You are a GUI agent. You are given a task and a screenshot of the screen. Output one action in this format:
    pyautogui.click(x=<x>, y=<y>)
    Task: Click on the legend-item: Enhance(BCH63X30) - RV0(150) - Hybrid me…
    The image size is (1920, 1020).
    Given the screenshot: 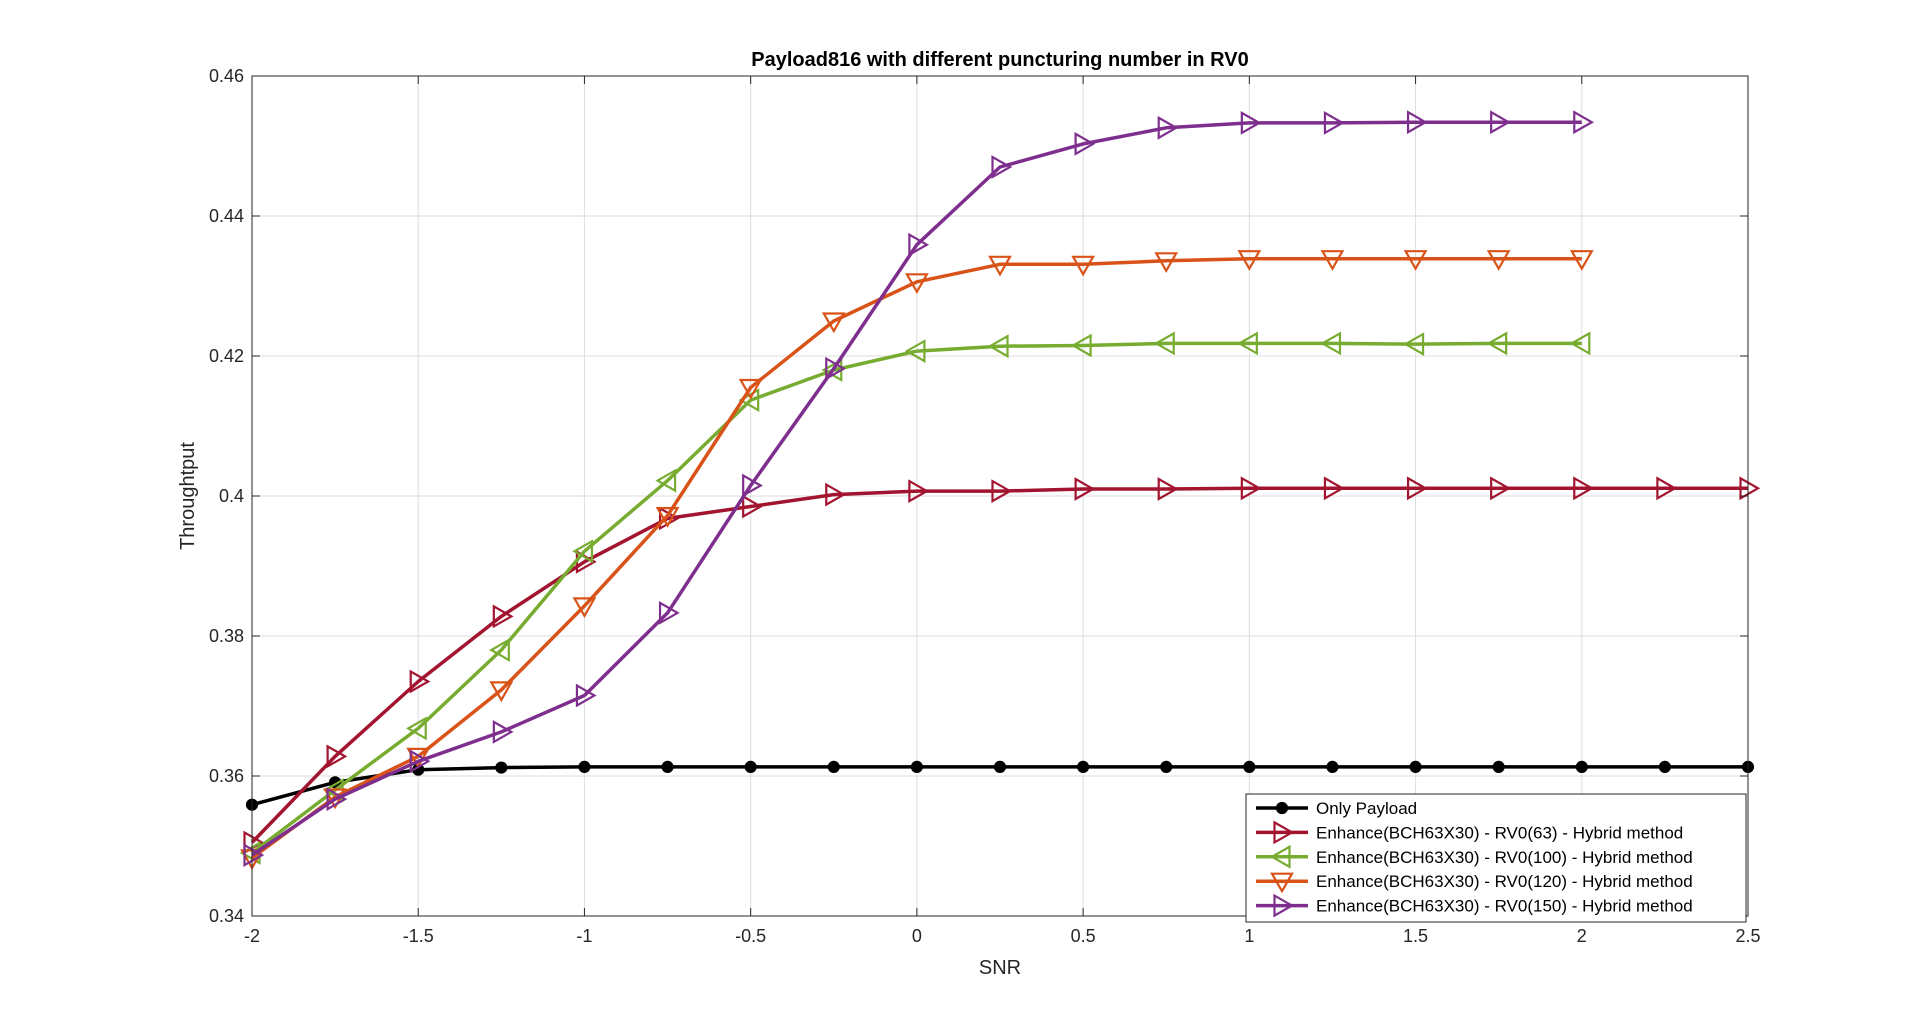 What is the action you would take?
    pyautogui.click(x=1474, y=905)
    